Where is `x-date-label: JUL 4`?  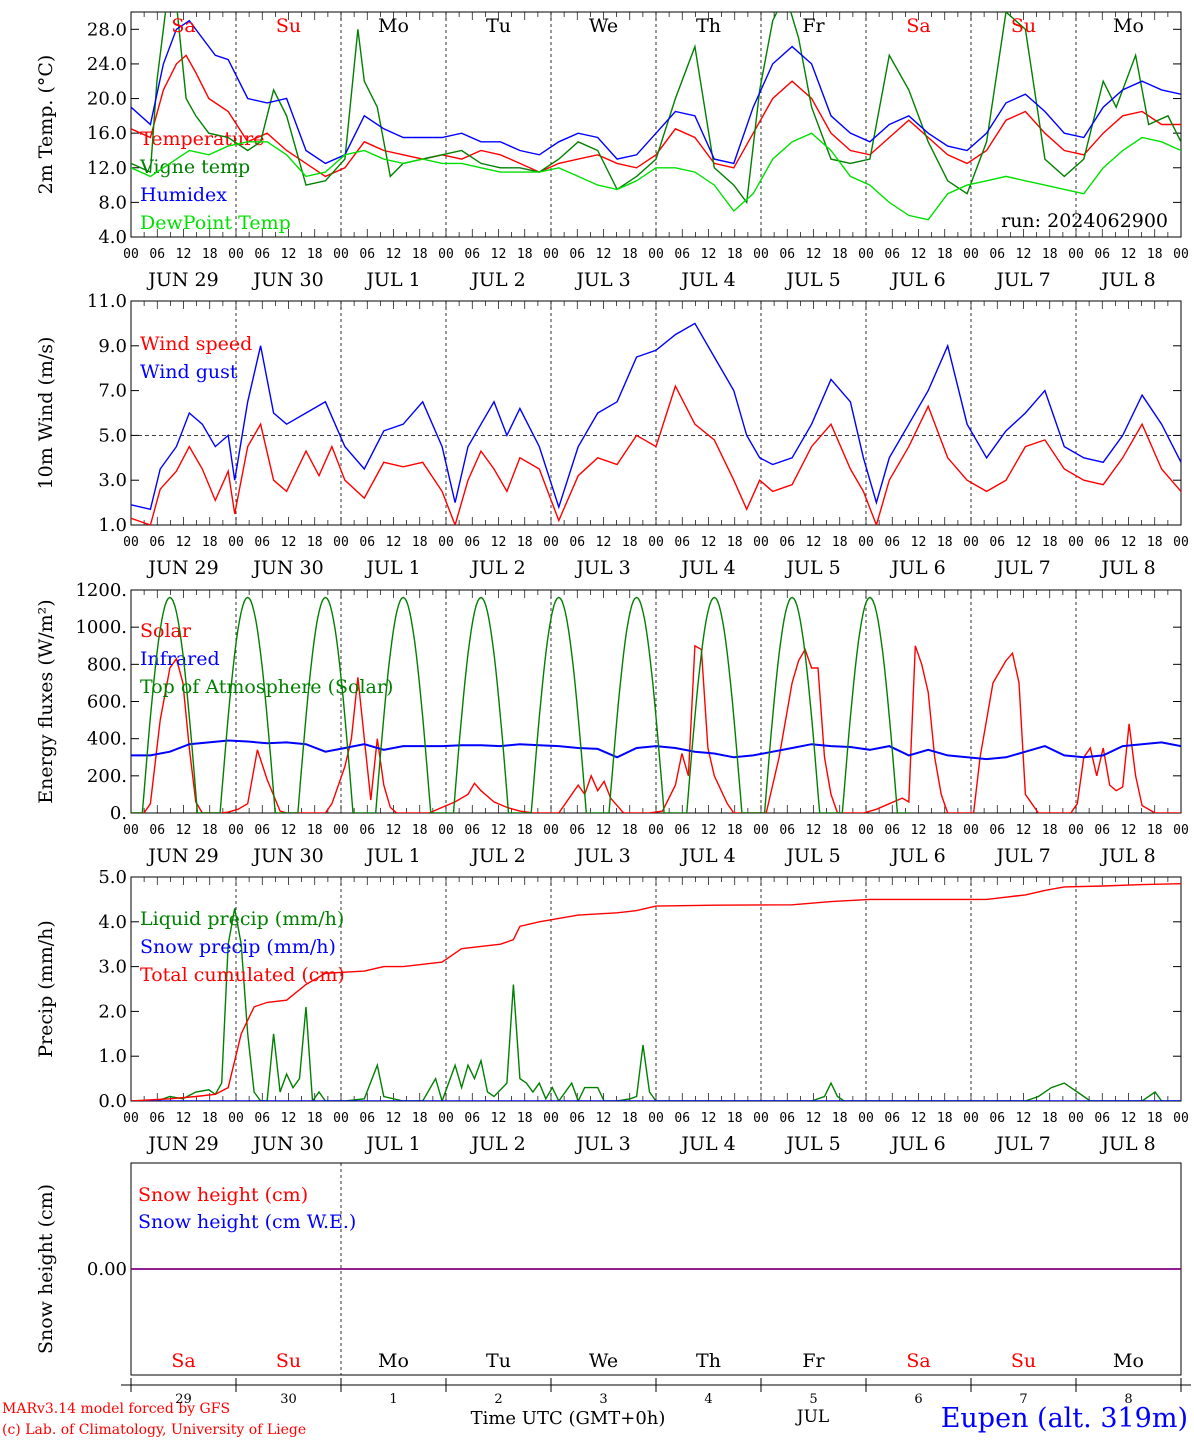
x-date-label: JUL 4 is located at coordinates (707, 856).